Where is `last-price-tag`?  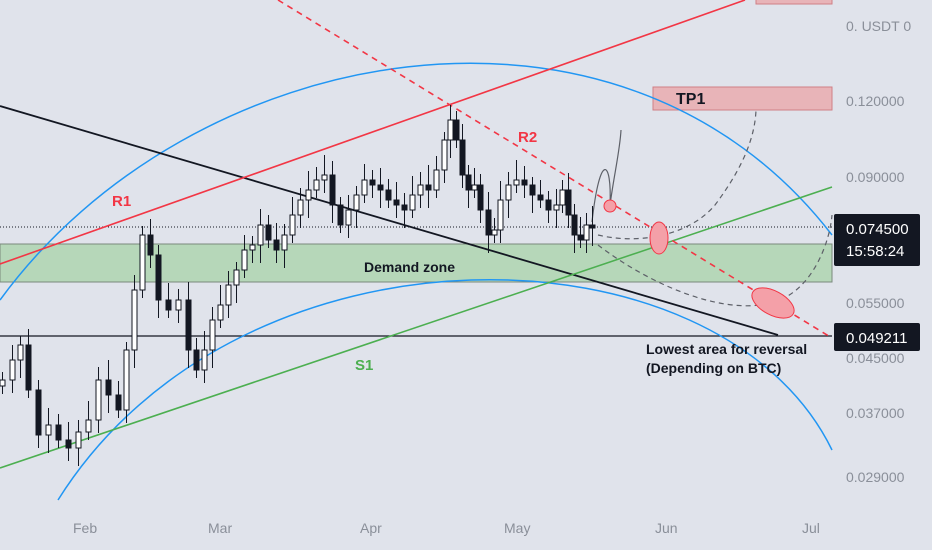 last-price-tag is located at coordinates (877, 240).